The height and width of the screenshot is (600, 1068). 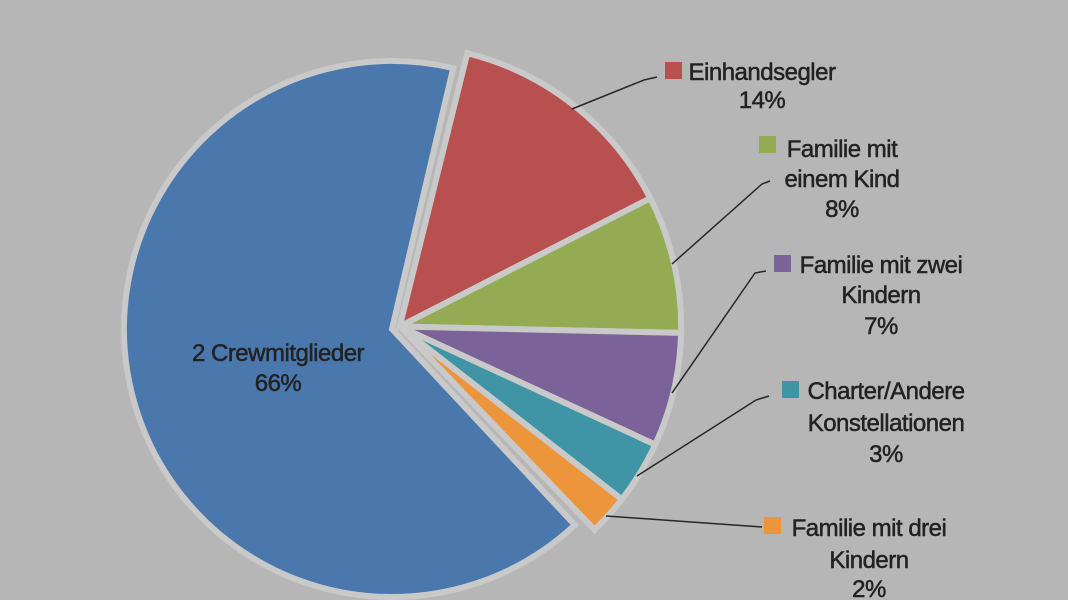 What do you see at coordinates (762, 72) in the screenshot?
I see `svg-text: Einhandsegler` at bounding box center [762, 72].